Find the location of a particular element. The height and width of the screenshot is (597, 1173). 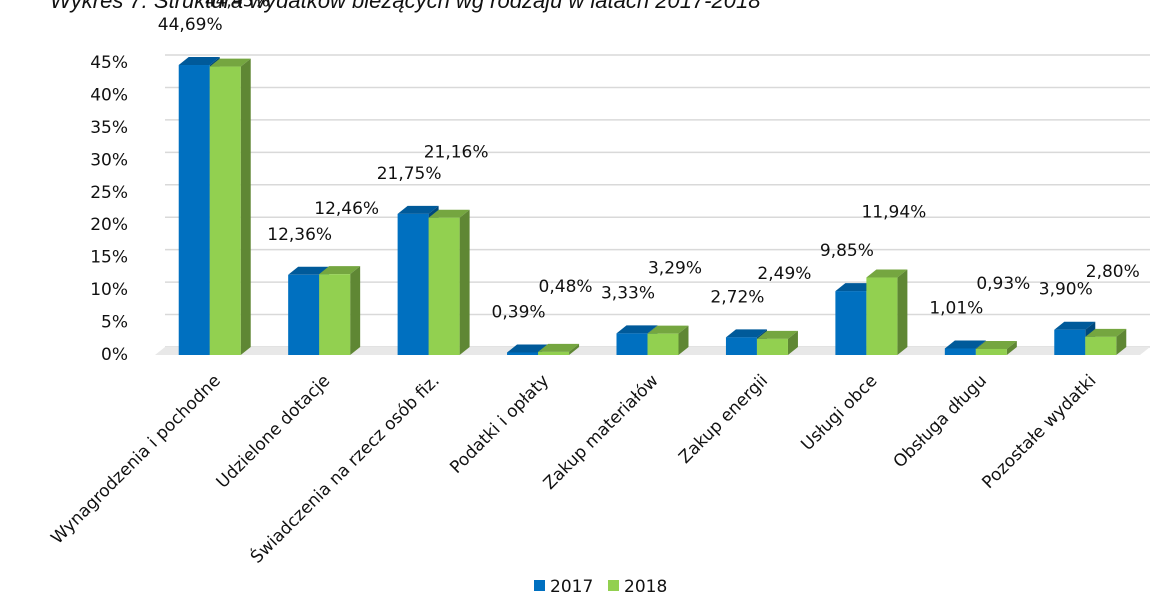

value-label: 0,39% is located at coordinates (519, 312).